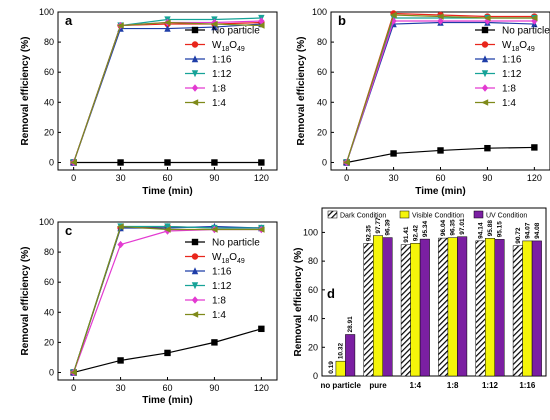 Image resolution: width=550 pixels, height=420 pixels. Describe the element at coordinates (518, 235) in the screenshot. I see `bar-value-label: 90.72` at that location.